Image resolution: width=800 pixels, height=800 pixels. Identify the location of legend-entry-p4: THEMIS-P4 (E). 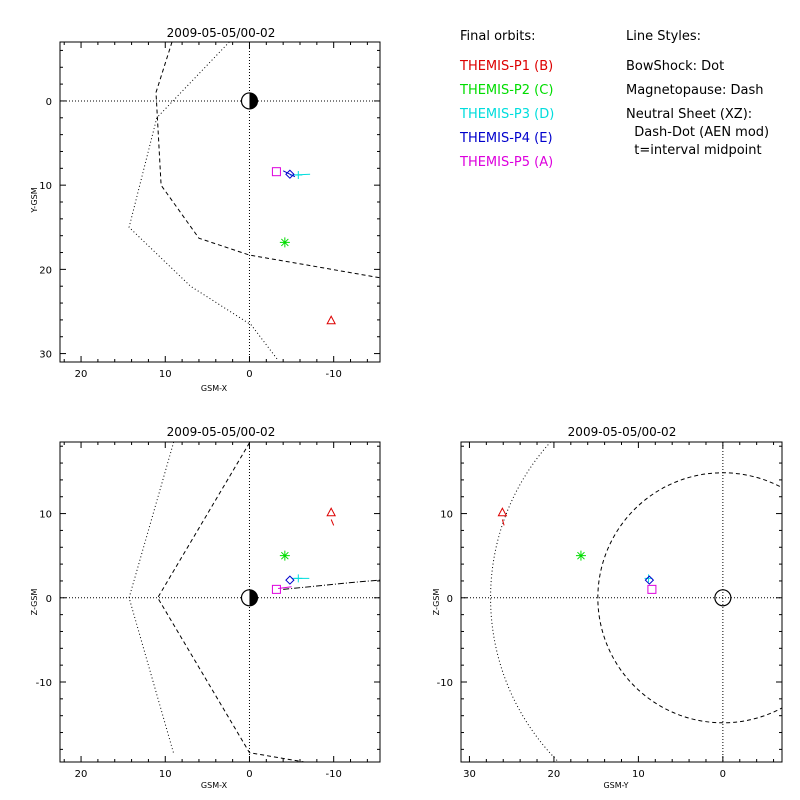
(506, 138).